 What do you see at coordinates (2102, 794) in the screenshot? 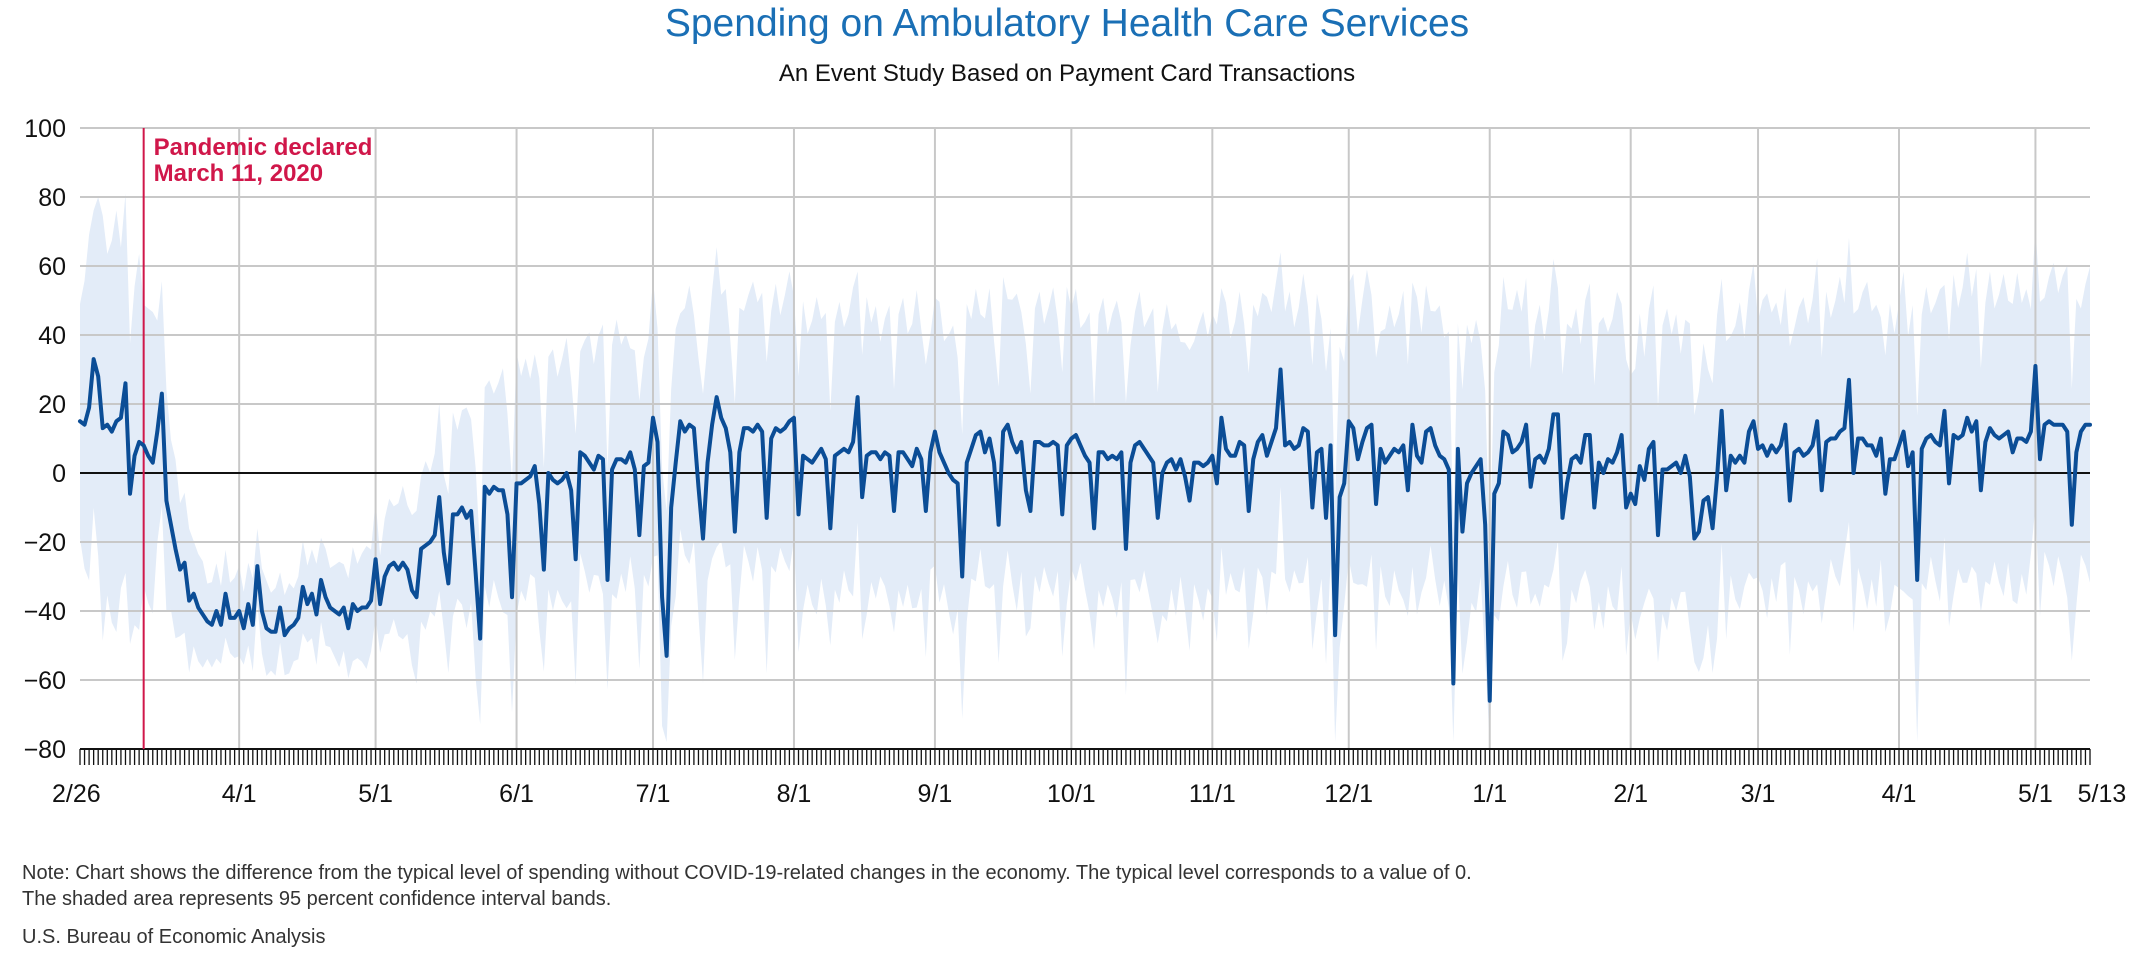
I see `x-tick-label: 5/13` at bounding box center [2102, 794].